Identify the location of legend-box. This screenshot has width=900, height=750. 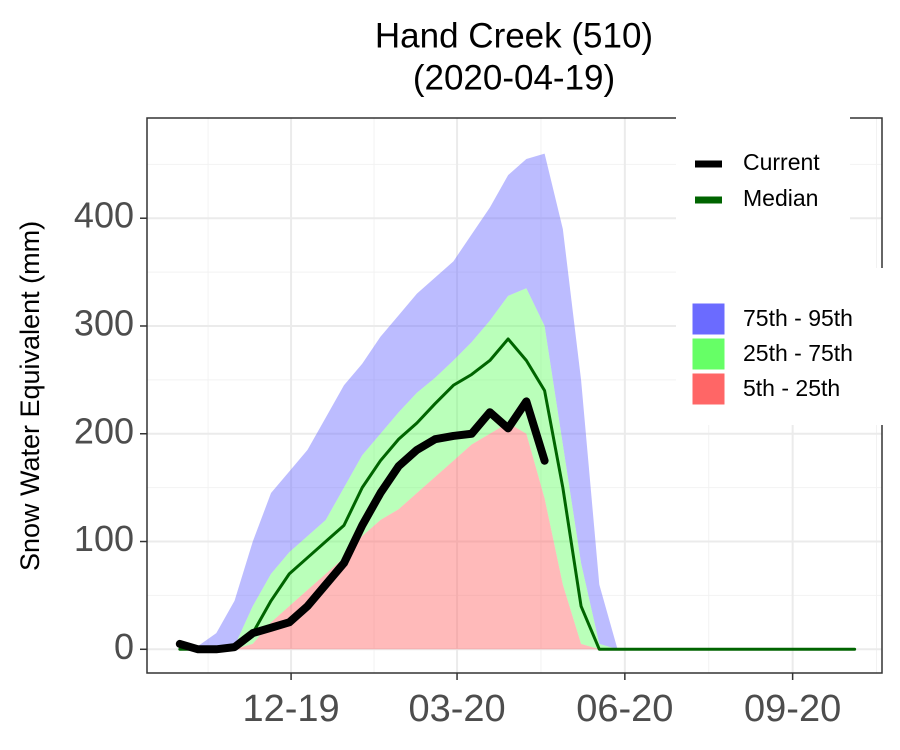
(763, 190).